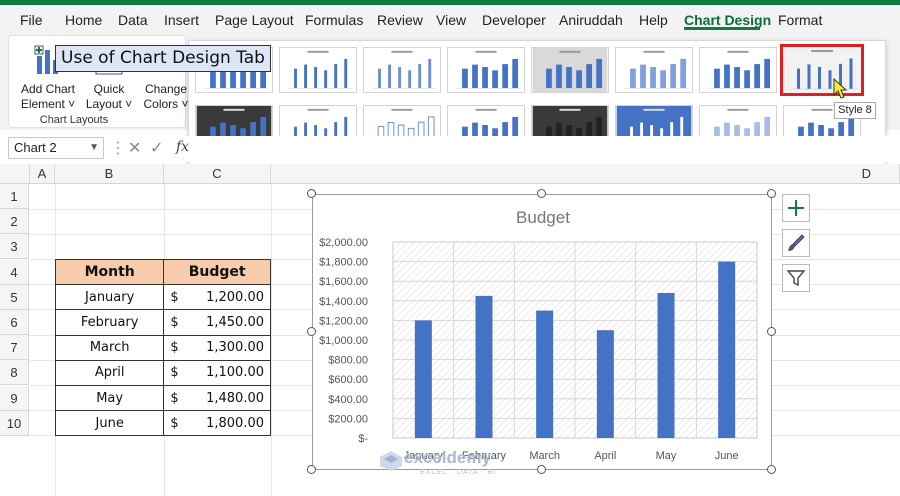 The image size is (900, 496). What do you see at coordinates (109, 398) in the screenshot?
I see `month-cell: May` at bounding box center [109, 398].